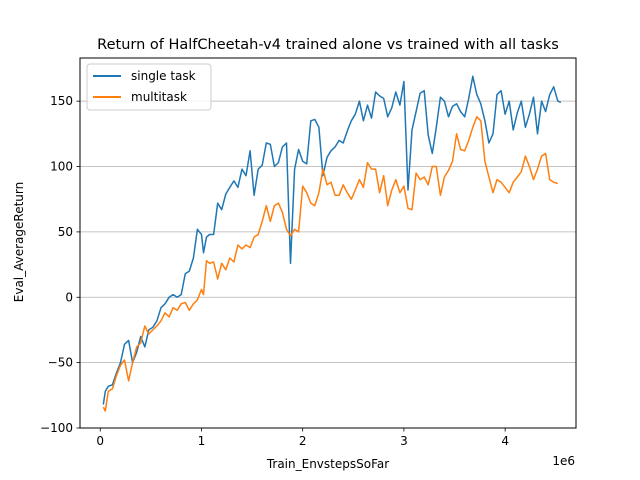 This screenshot has width=640, height=480. Describe the element at coordinates (149, 87) in the screenshot. I see `legend: single task multitask` at that location.